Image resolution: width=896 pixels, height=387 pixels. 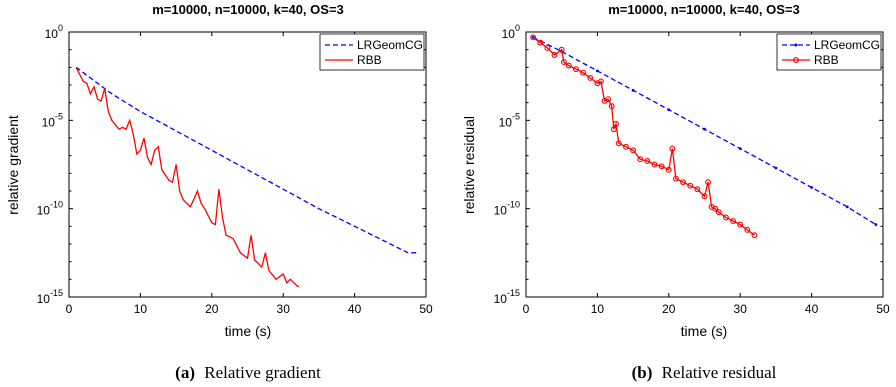 What do you see at coordinates (704, 9) in the screenshot?
I see `chart-title-b: m=10000, n=10000, k=40, OS=3` at bounding box center [704, 9].